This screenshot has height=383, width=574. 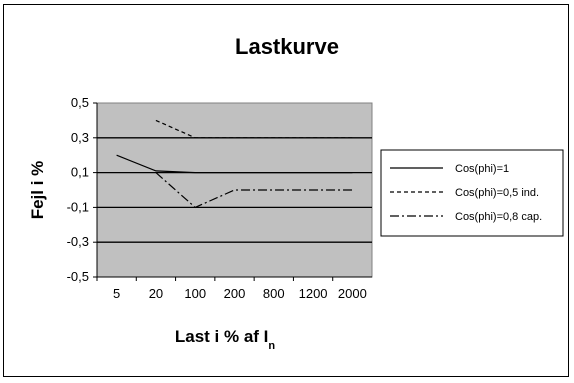 I want to click on y-tick-label: 0,3, so click(x=80, y=137).